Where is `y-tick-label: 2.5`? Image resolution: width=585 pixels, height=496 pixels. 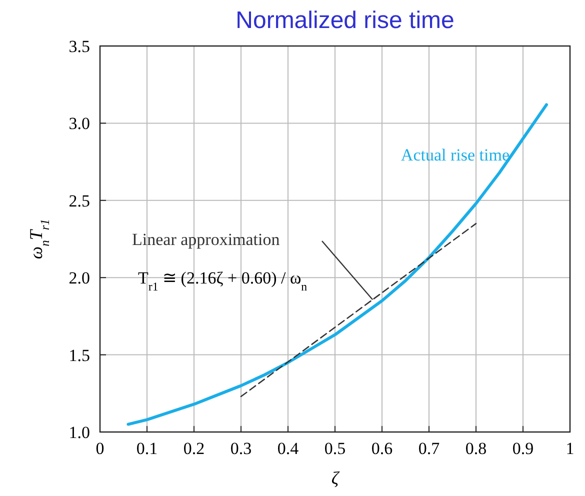
y-tick-label: 2.5 is located at coordinates (79, 200).